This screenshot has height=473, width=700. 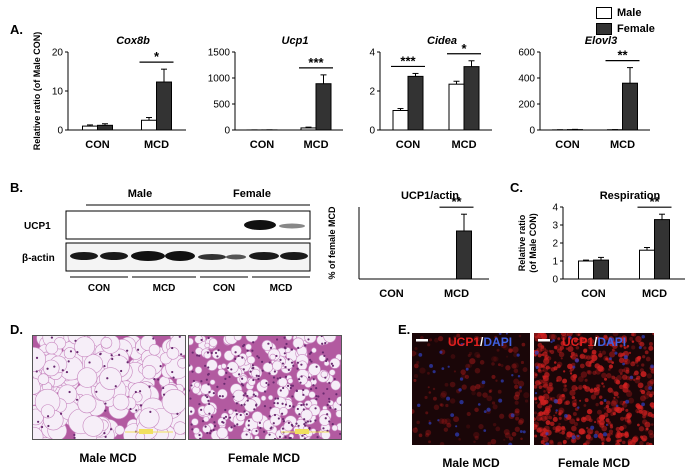 What do you see at coordinates (264, 458) in the screenshot?
I see `histology-caption-female: Female MCD` at bounding box center [264, 458].